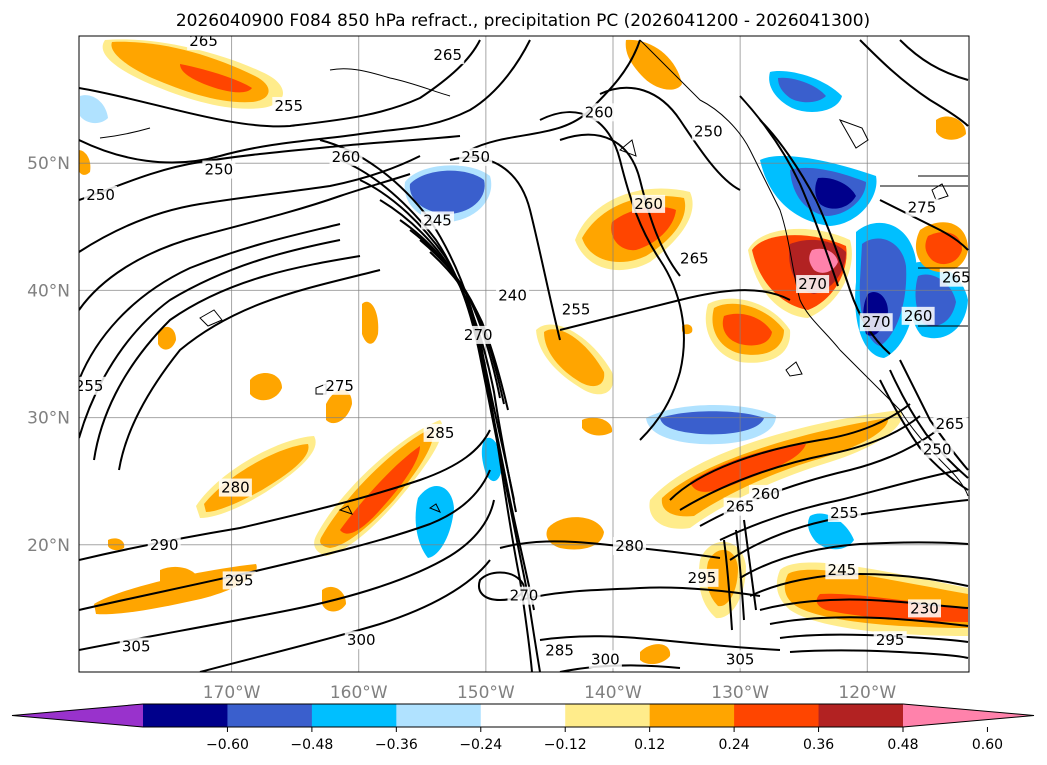  What do you see at coordinates (902, 745) in the screenshot?
I see `colorbar-tick-label: 0.48` at bounding box center [902, 745].